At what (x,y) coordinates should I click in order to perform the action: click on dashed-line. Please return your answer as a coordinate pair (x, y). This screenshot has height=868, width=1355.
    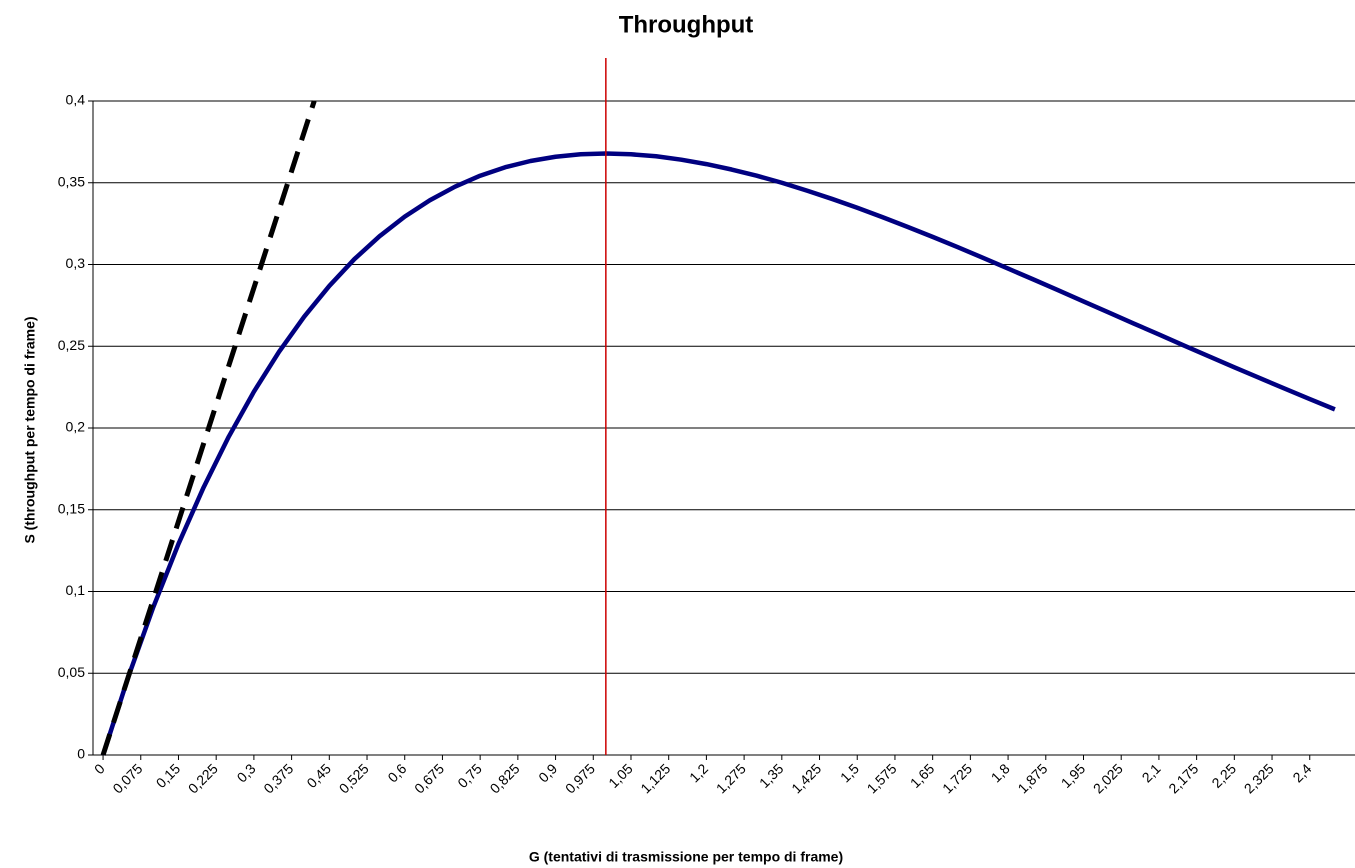
    Looking at the image, I should click on (208, 428).